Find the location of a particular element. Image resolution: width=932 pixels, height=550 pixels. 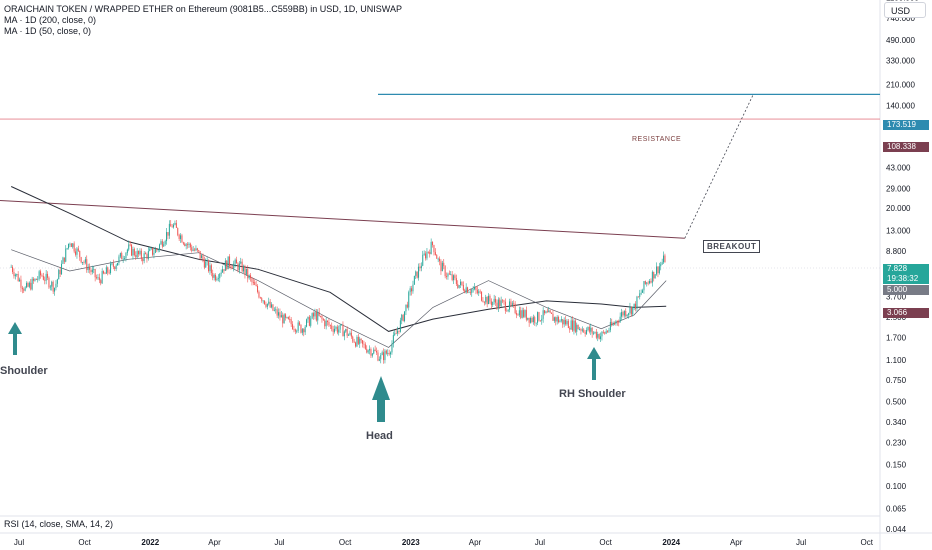

time-tick-label: Apr is located at coordinates (475, 542).